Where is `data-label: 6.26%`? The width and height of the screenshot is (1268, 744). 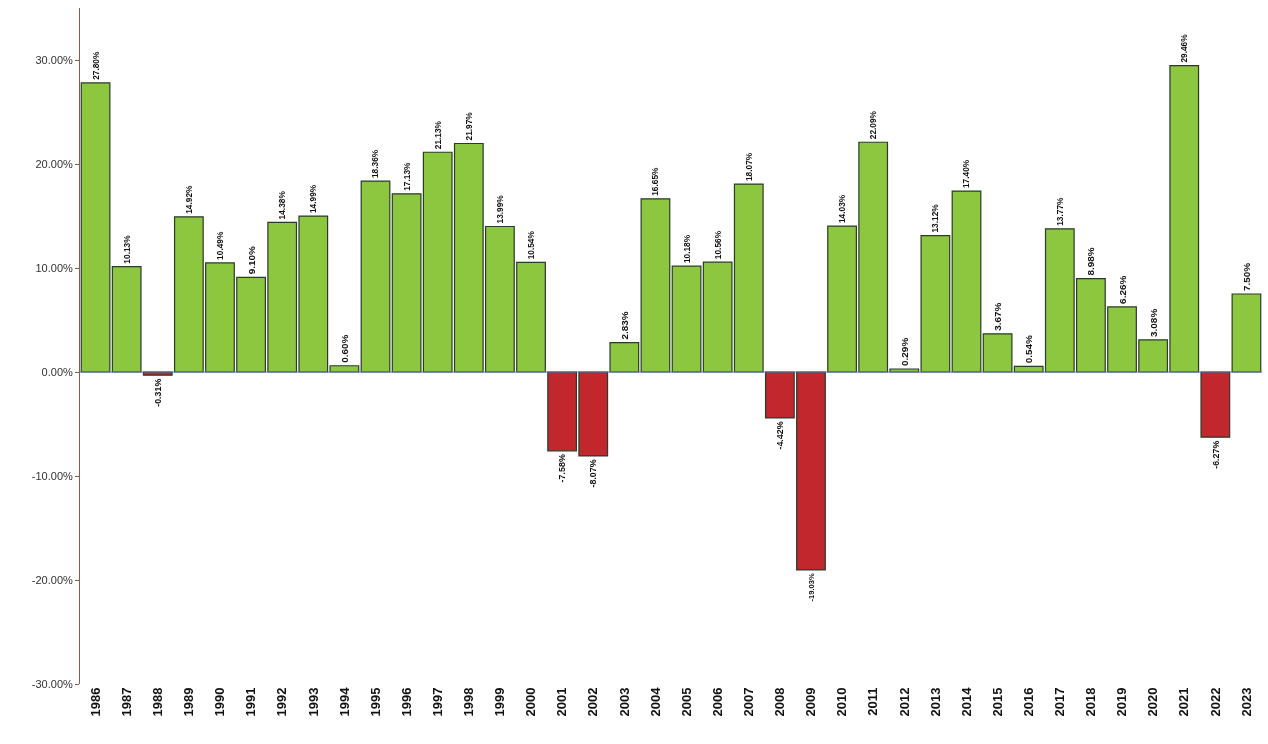
data-label: 6.26% is located at coordinates (1122, 289).